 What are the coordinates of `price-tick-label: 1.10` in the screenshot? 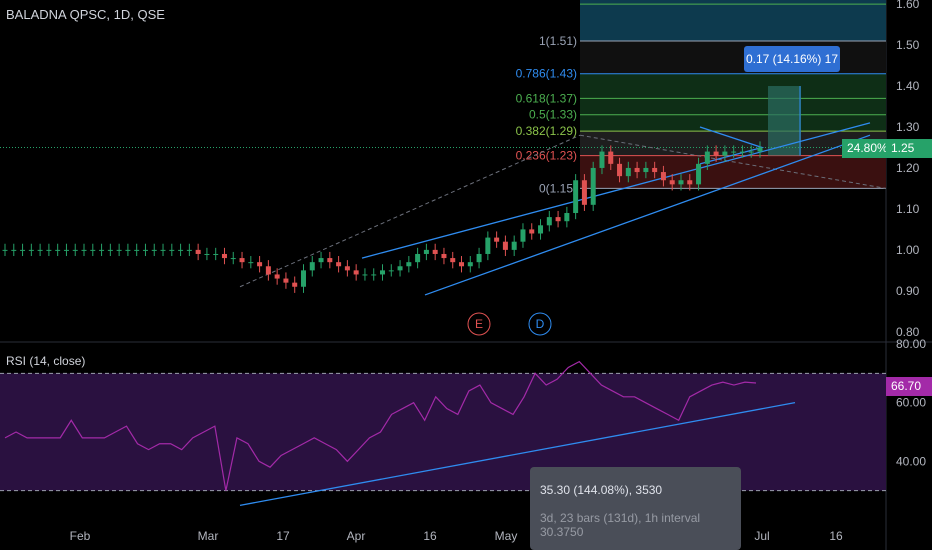 It's located at (908, 209).